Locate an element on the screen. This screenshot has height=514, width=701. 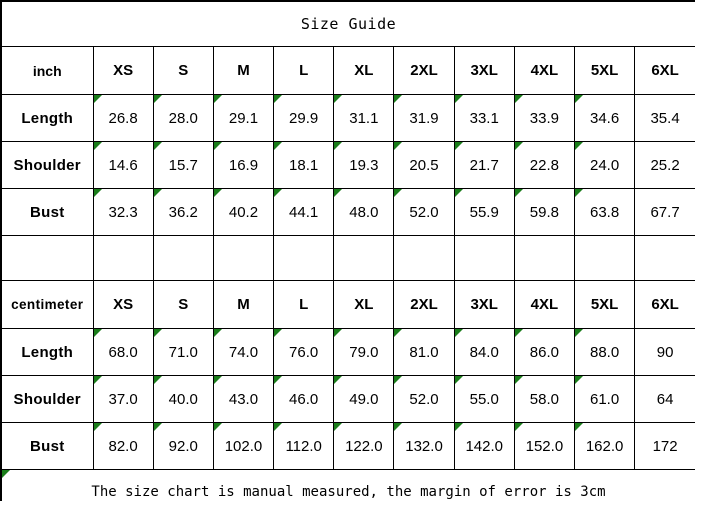
size-header-5xl-text: 5XL is located at coordinates (604, 304).